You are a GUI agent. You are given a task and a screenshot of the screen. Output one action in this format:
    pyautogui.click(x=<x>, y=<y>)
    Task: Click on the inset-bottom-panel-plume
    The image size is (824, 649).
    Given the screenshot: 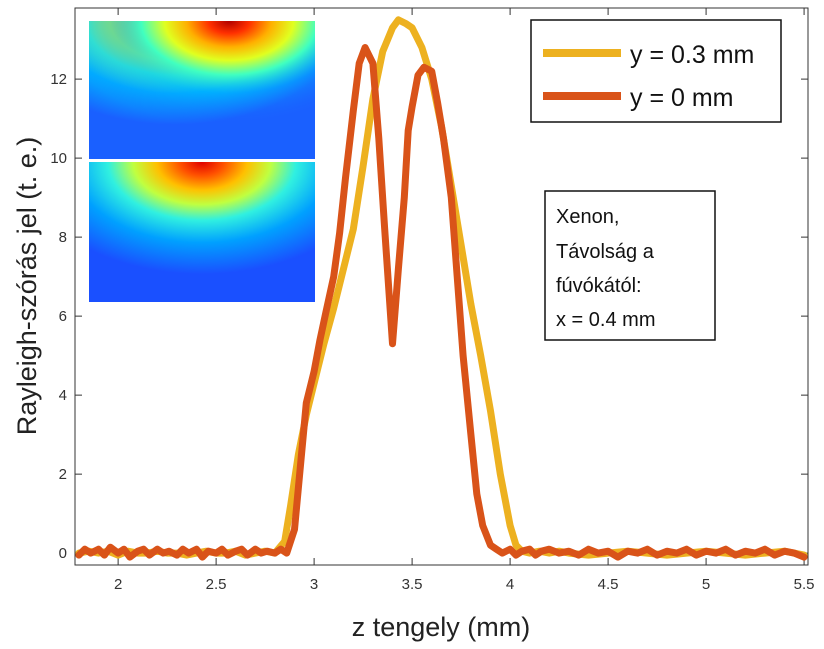 What is the action you would take?
    pyautogui.click(x=202, y=232)
    